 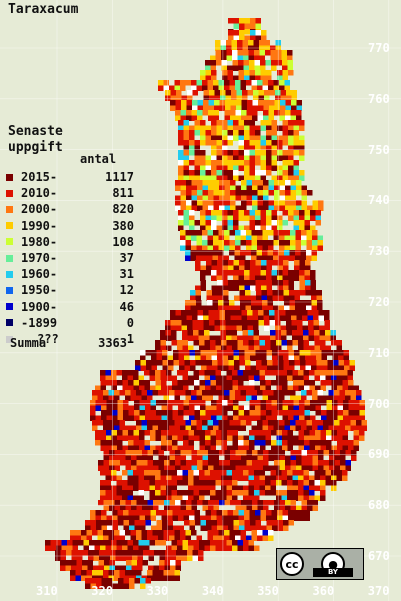 What do you see at coordinates (70, 242) in the screenshot?
I see `legend-row: 1980- 108` at bounding box center [70, 242].